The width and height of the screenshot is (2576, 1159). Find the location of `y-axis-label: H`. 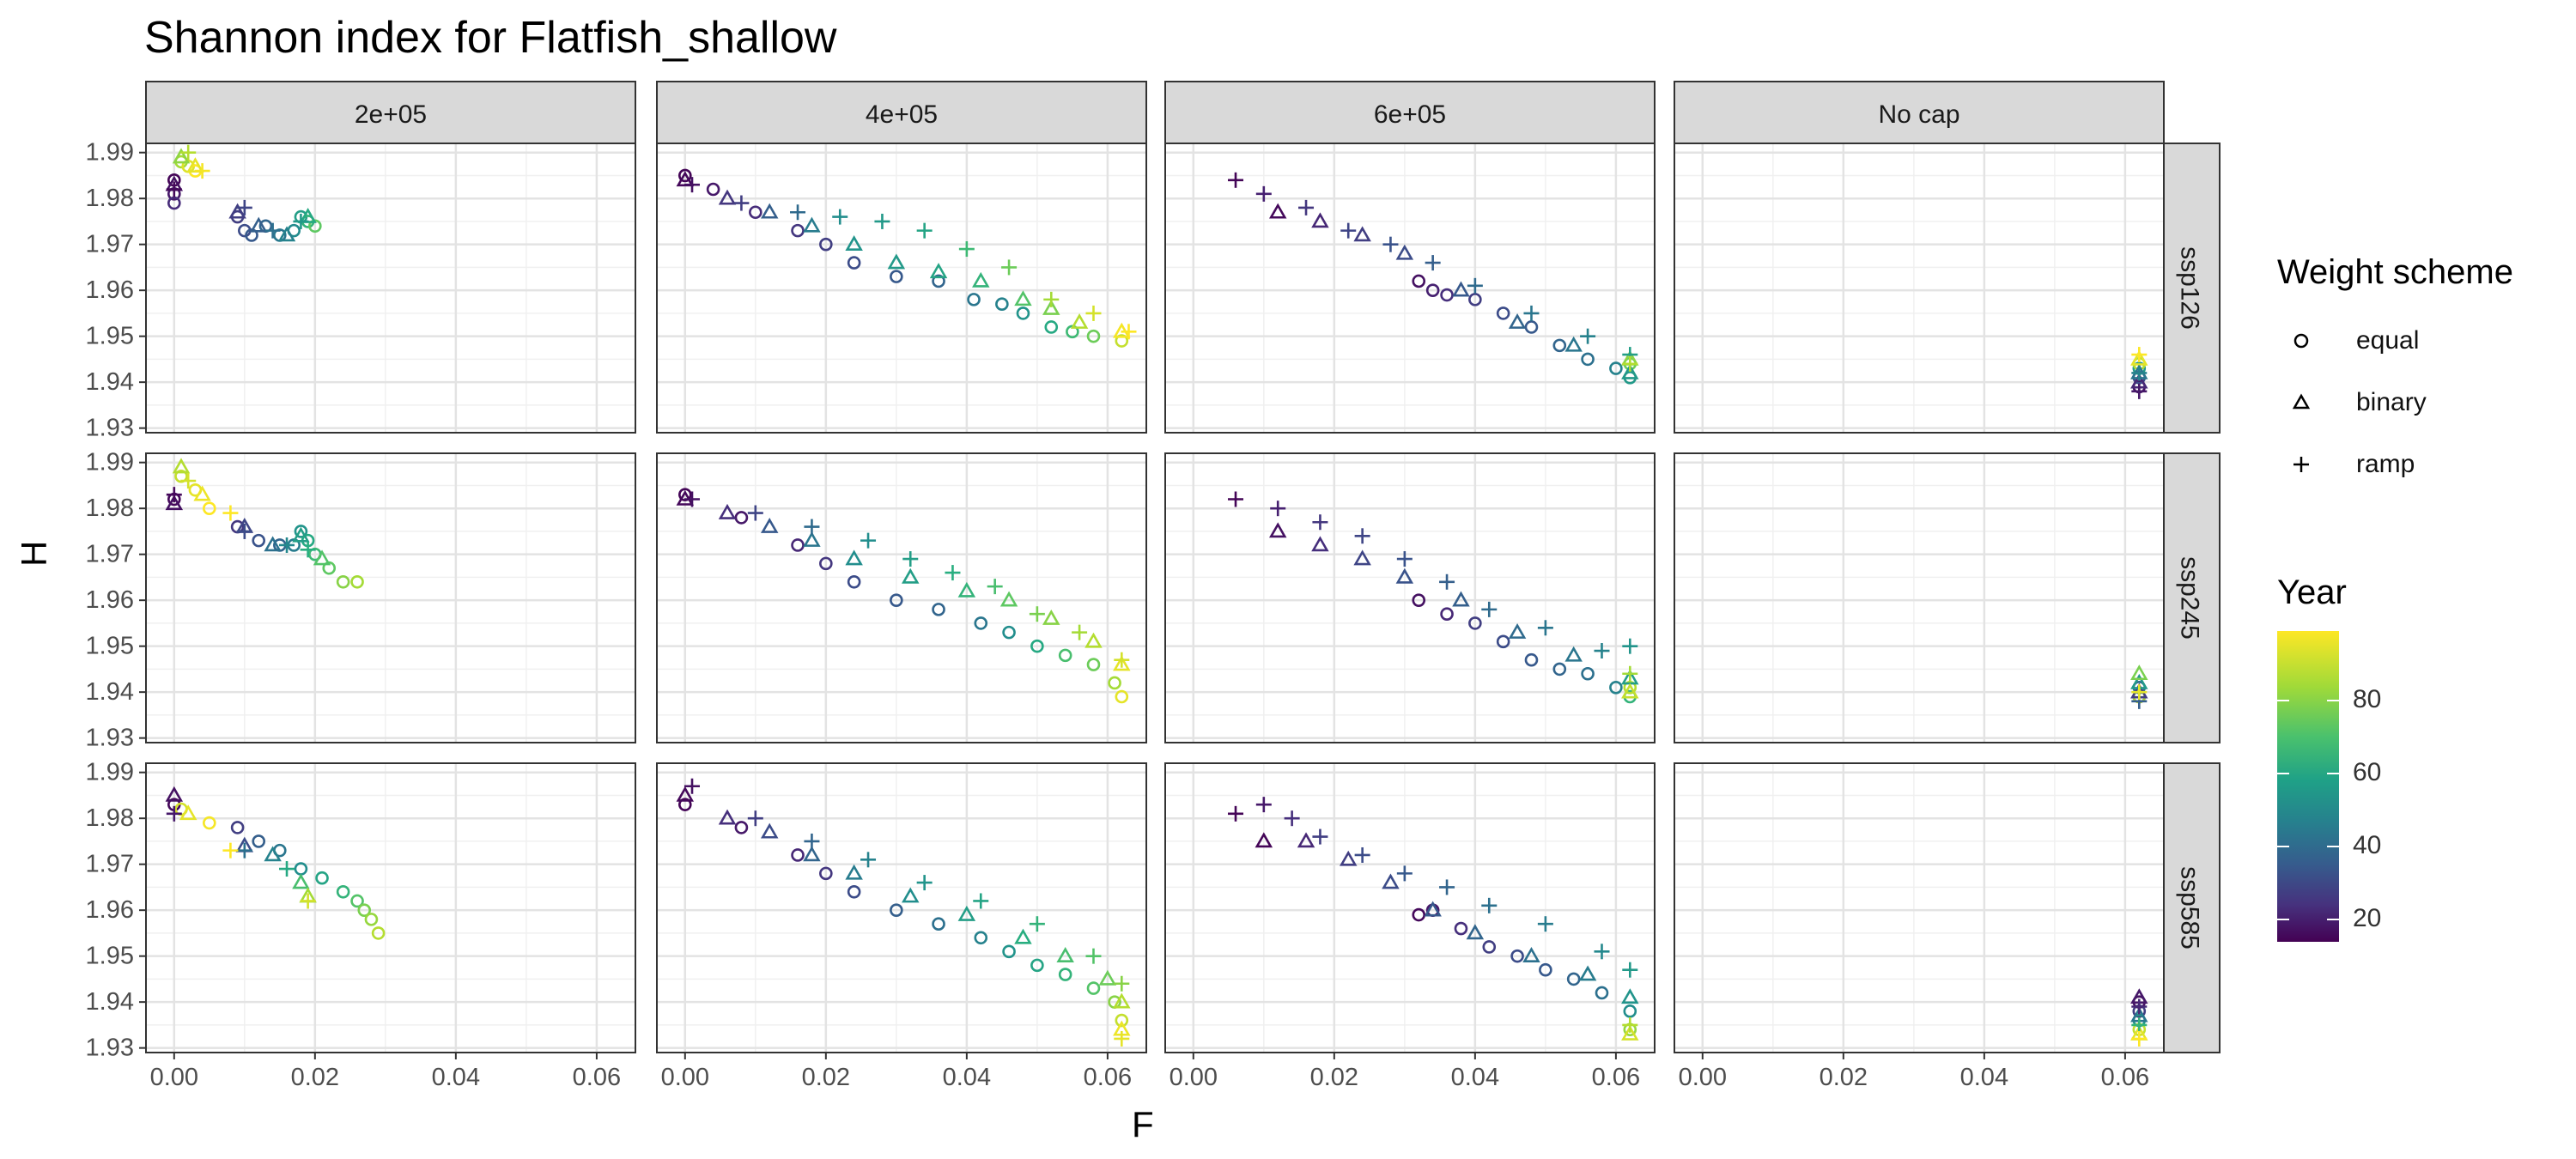

y-axis-label: H is located at coordinates (34, 553).